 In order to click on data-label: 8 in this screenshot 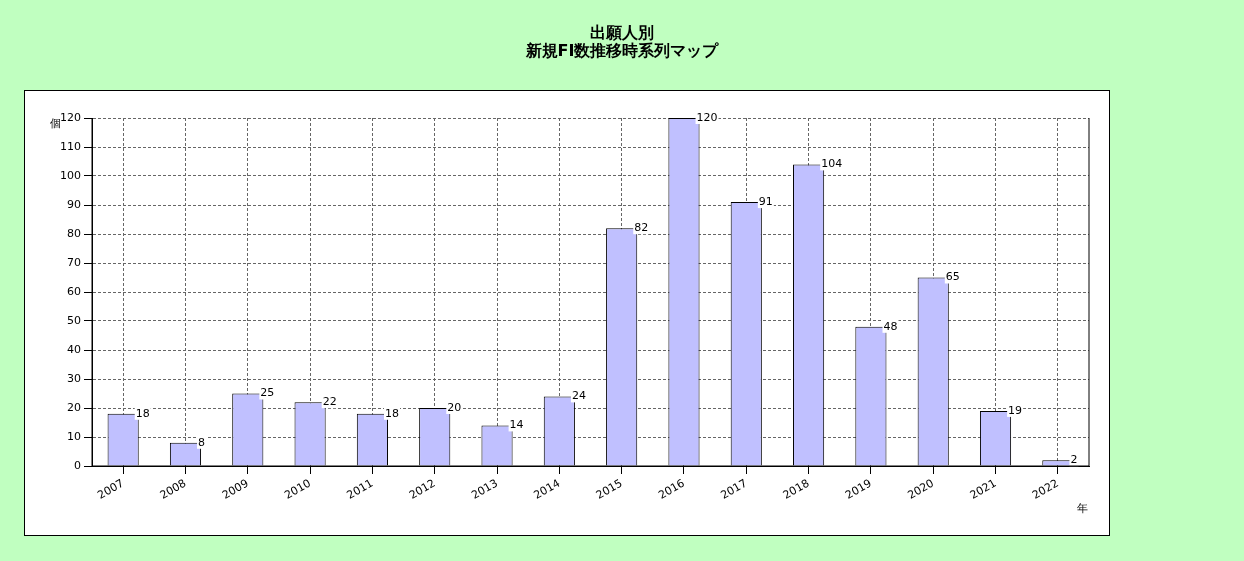, I will do `click(202, 442)`.